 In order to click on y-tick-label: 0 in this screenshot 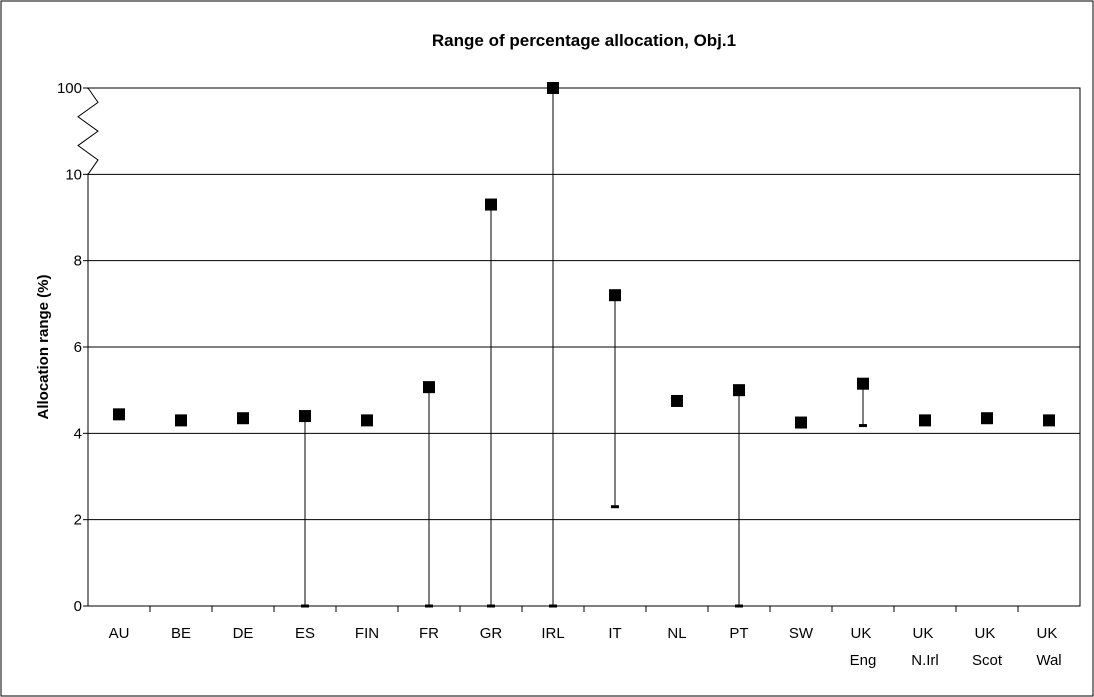, I will do `click(78, 606)`.